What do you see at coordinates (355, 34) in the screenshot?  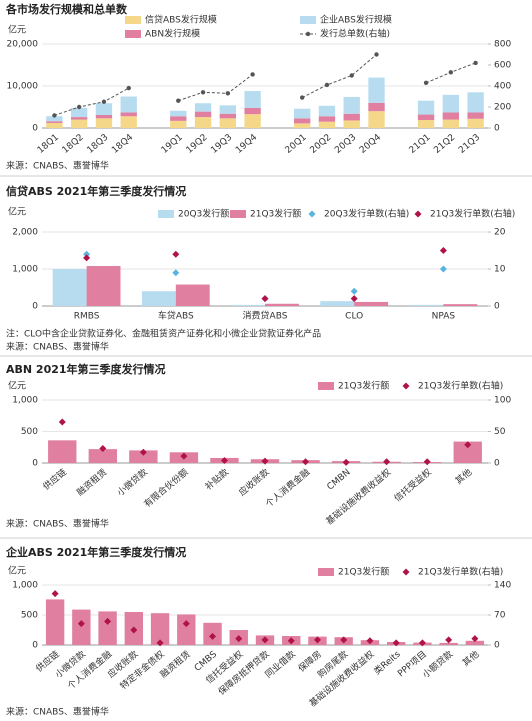 I see `legend-label: 发行总单数(右轴)` at bounding box center [355, 34].